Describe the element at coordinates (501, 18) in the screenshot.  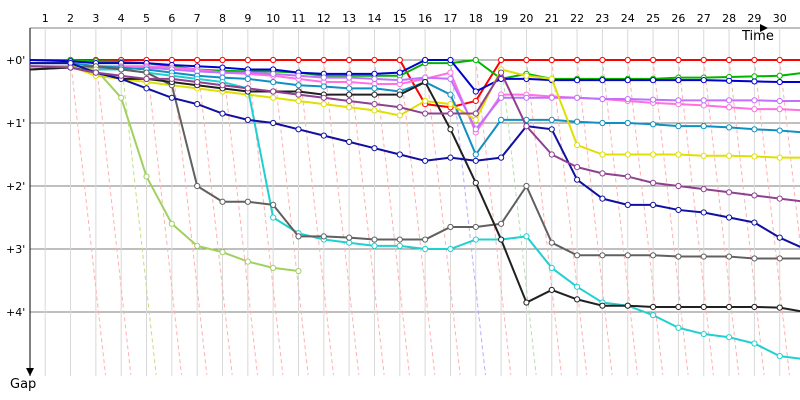
I see `x-tick-label: 19` at that location.